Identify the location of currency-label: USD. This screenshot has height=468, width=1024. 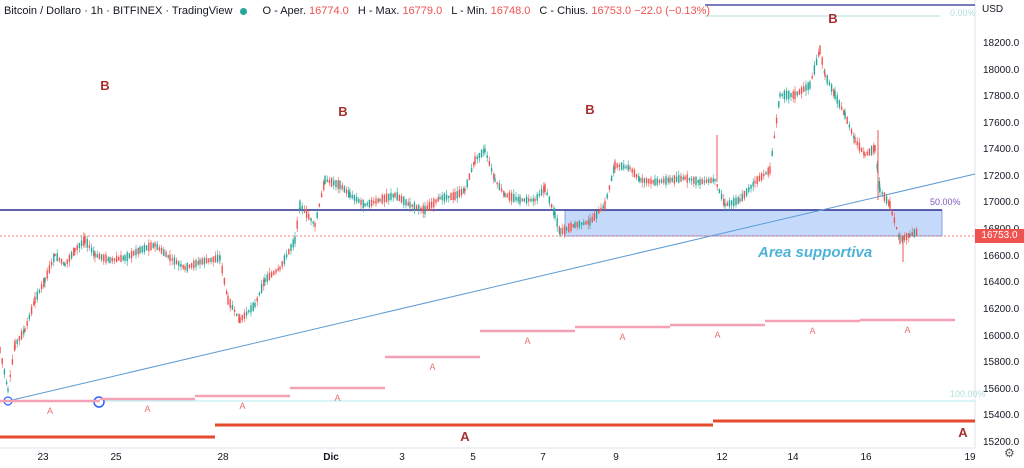
(993, 9).